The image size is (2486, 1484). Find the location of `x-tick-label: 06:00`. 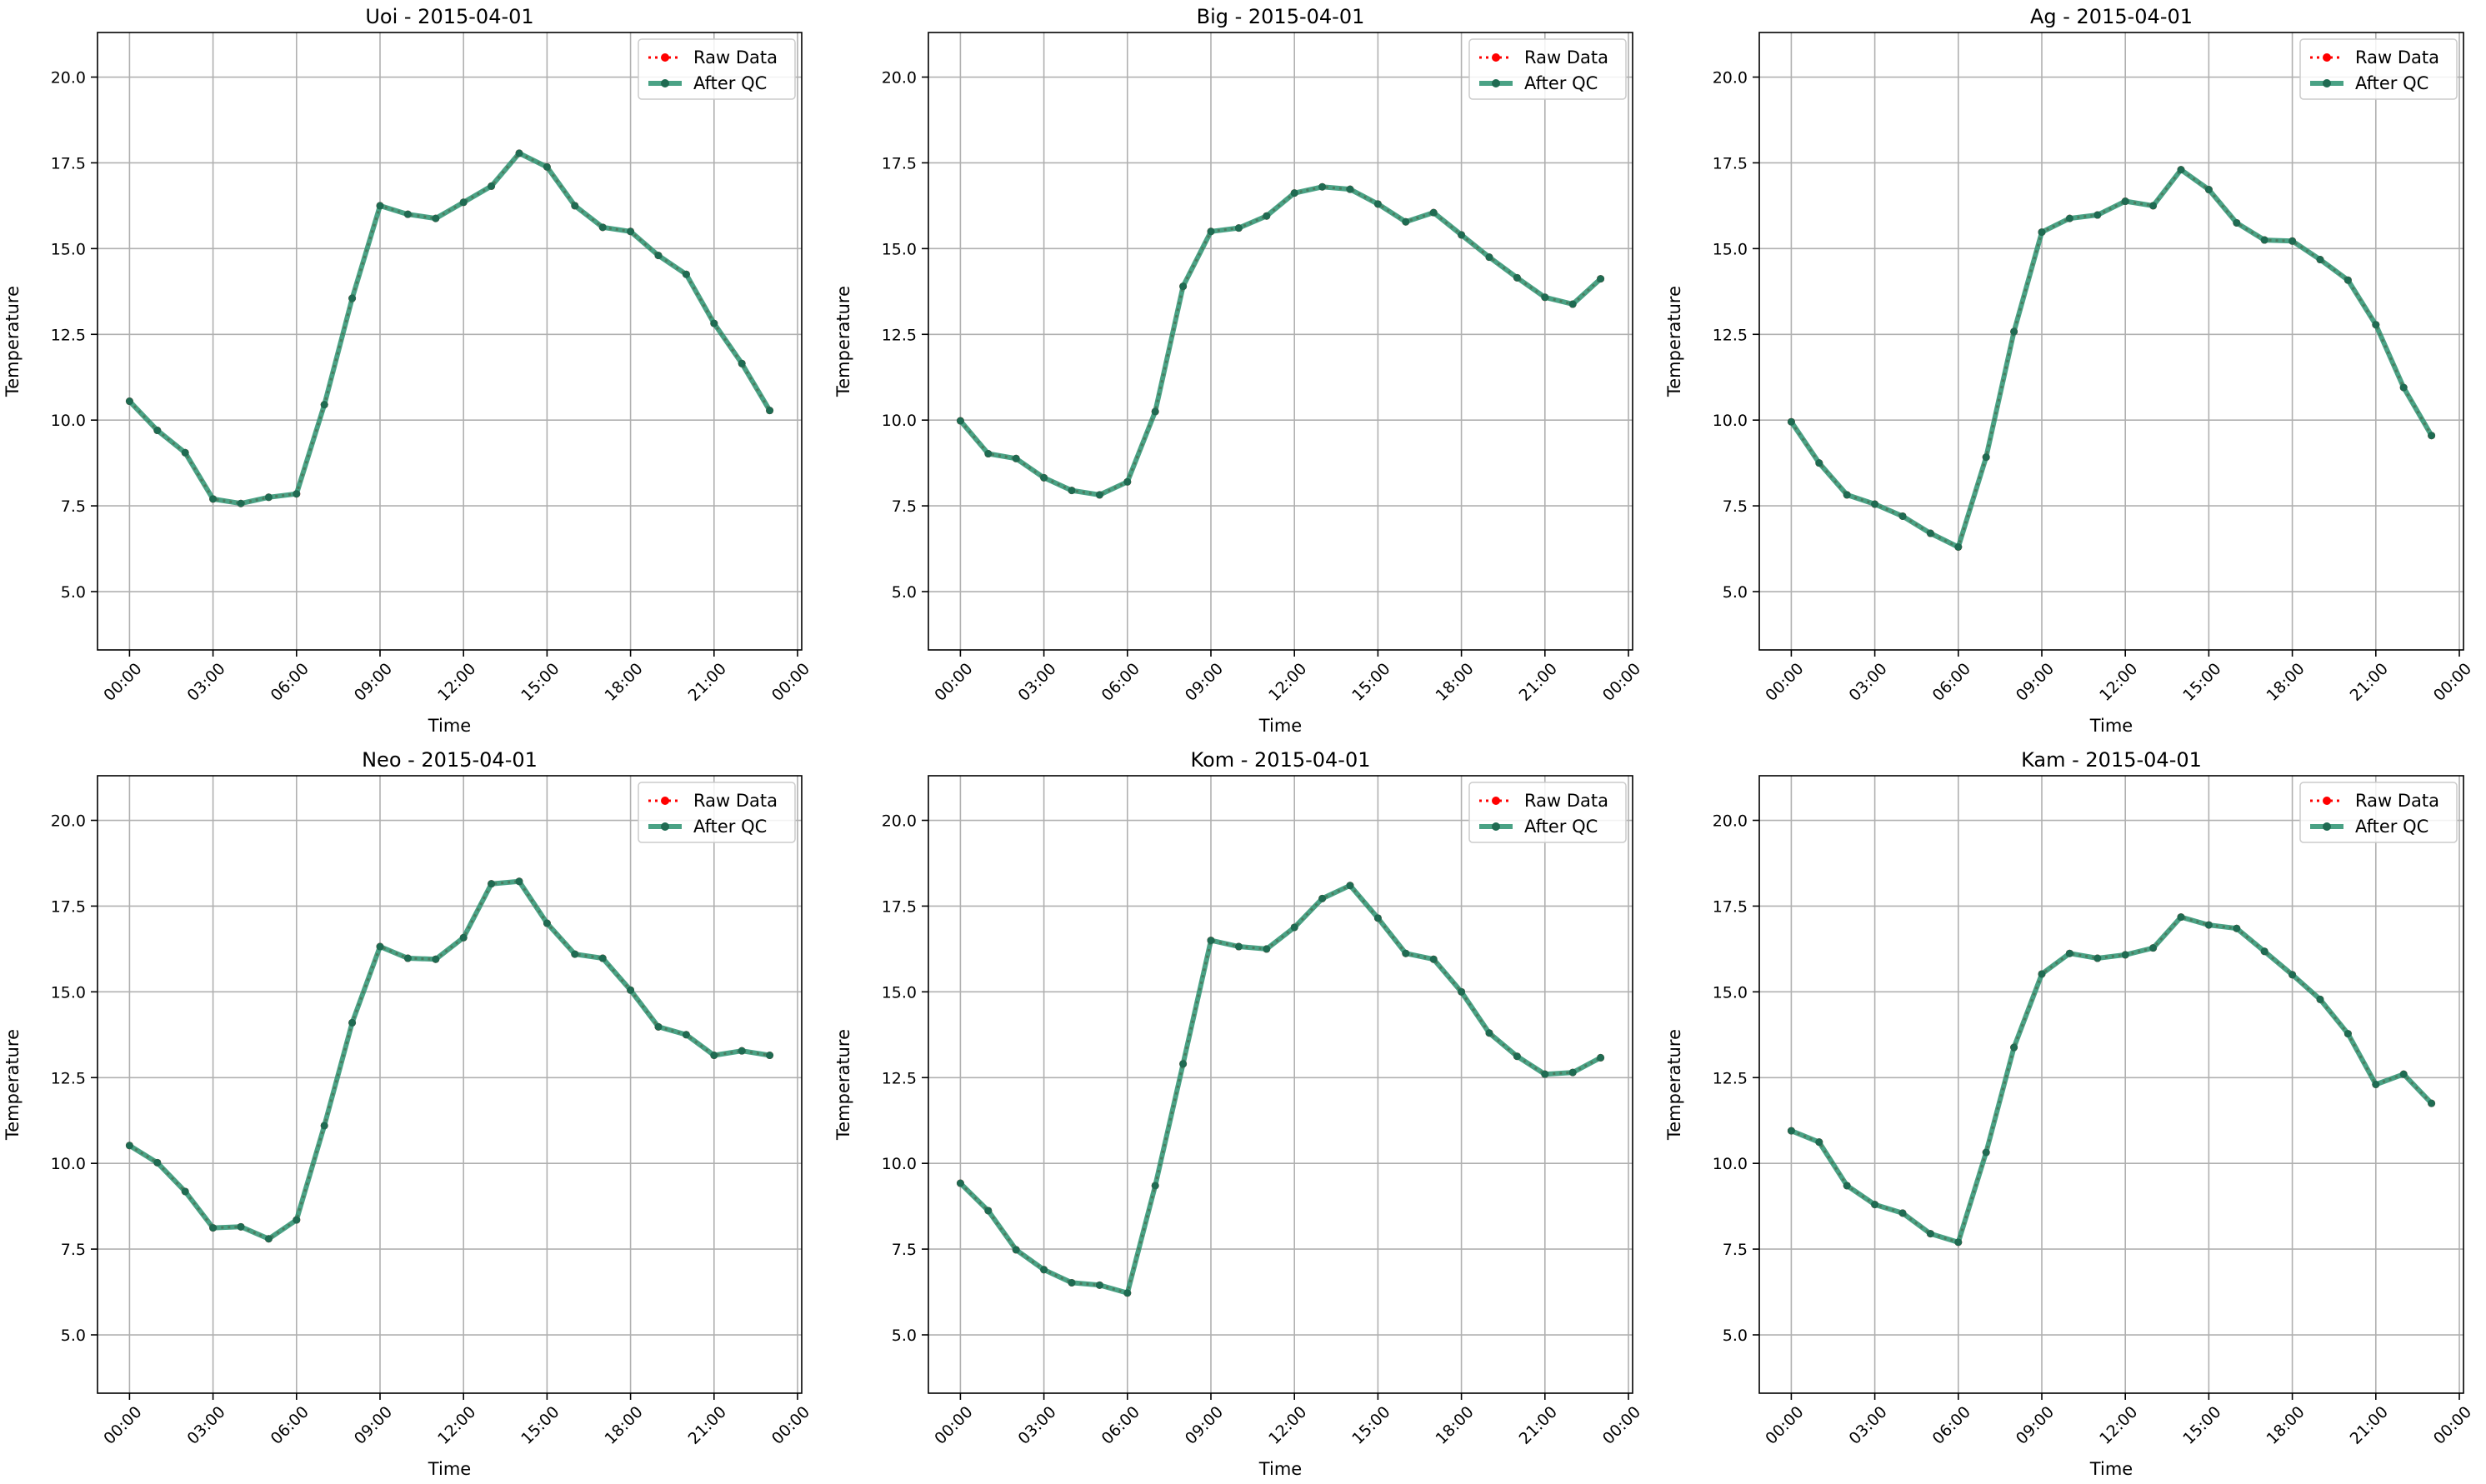

x-tick-label: 06:00 is located at coordinates (290, 1425).